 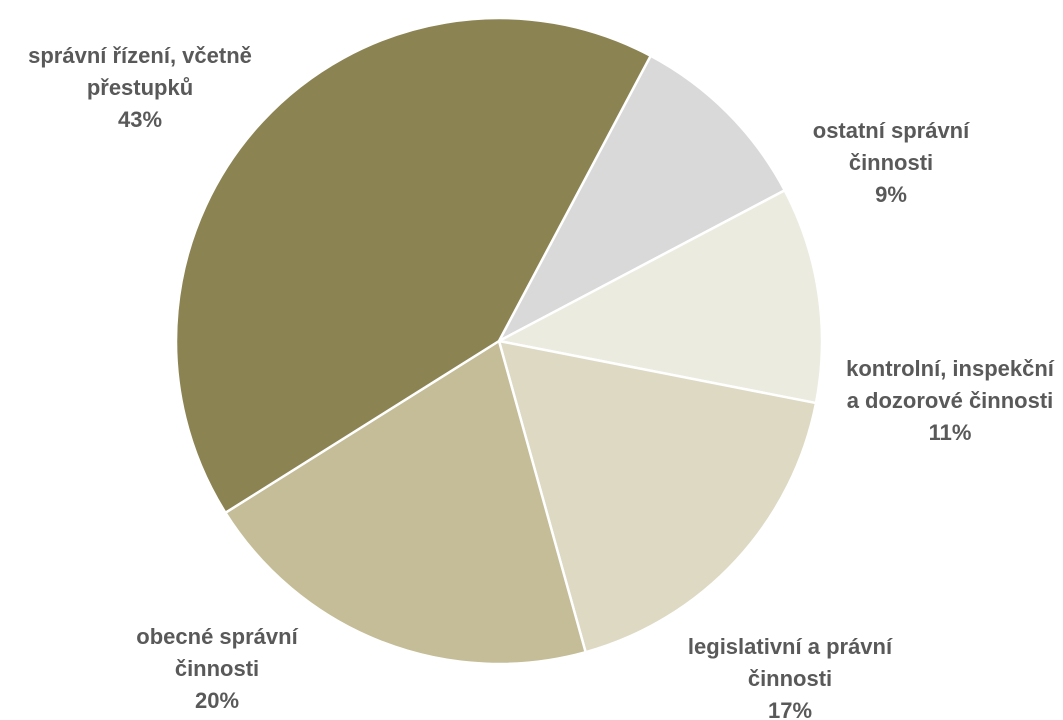 What do you see at coordinates (140, 55) in the screenshot?
I see `slice-label-line: správní řízení, včetně` at bounding box center [140, 55].